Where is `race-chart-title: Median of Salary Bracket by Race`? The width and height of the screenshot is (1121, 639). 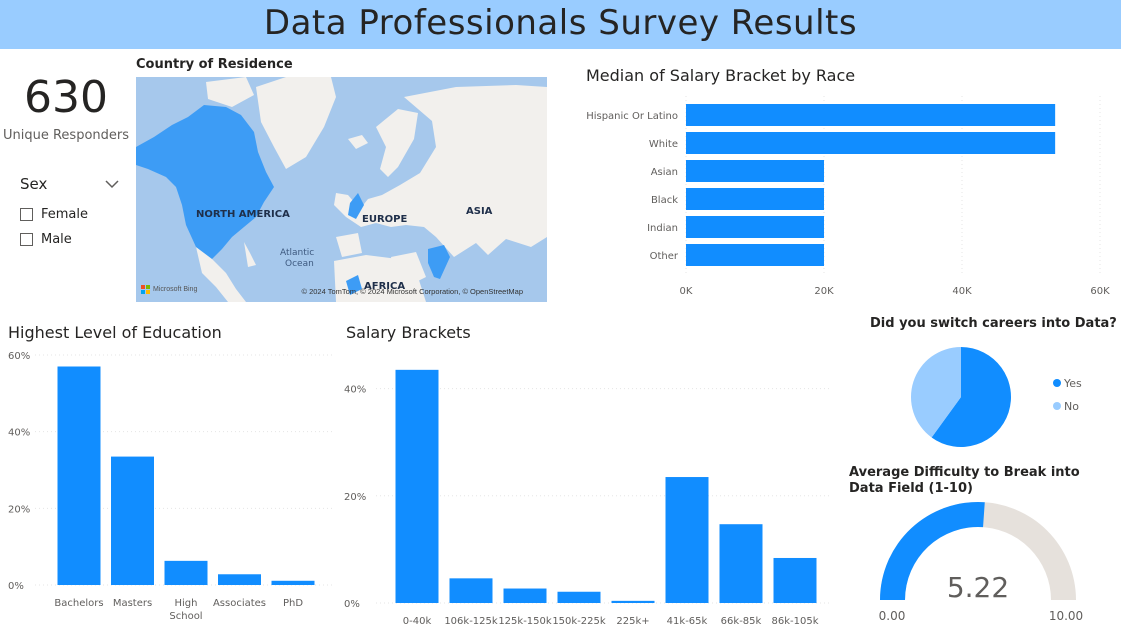
race-chart-title: Median of Salary Bracket by Race is located at coordinates (721, 75).